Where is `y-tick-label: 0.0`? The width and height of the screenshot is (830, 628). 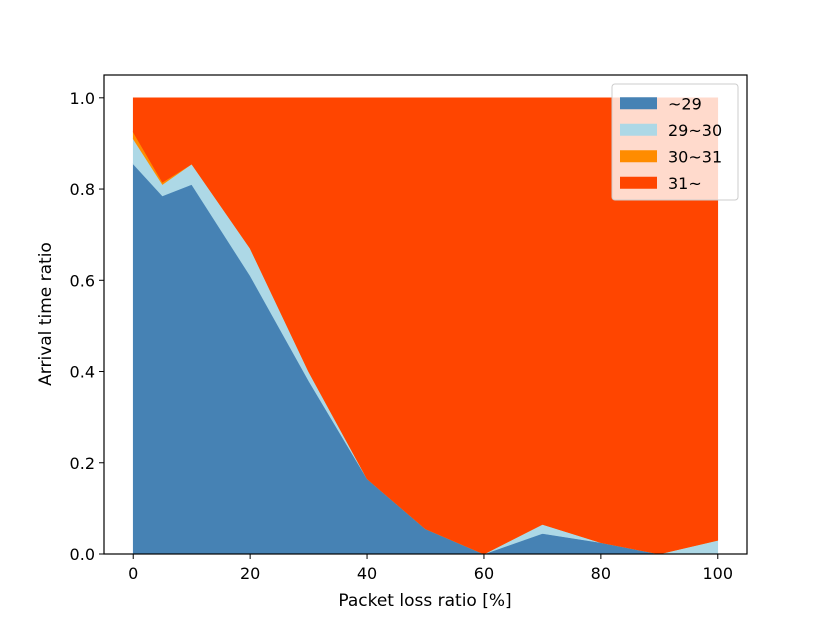 y-tick-label: 0.0 is located at coordinates (82, 554).